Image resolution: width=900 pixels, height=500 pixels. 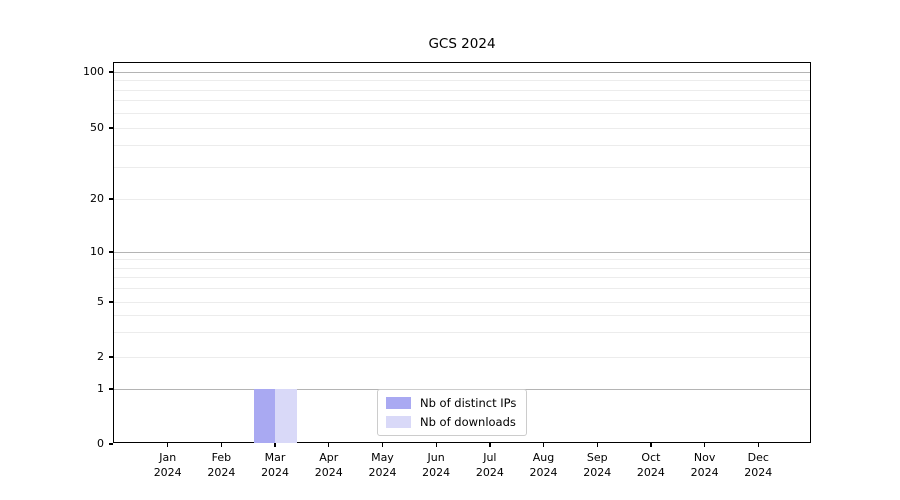 What do you see at coordinates (100, 356) in the screenshot?
I see `y-tick-label-2: 2` at bounding box center [100, 356].